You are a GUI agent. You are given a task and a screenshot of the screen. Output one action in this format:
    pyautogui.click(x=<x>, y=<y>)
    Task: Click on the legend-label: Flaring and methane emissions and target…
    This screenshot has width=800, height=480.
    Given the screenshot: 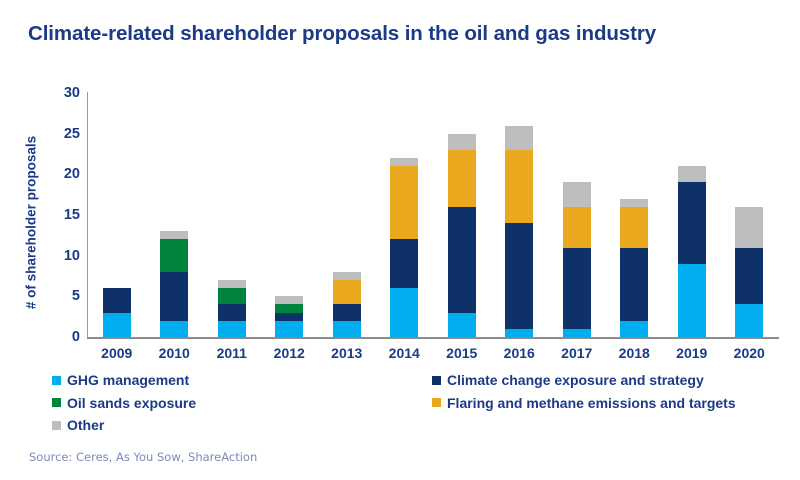 What is the action you would take?
    pyautogui.click(x=591, y=402)
    